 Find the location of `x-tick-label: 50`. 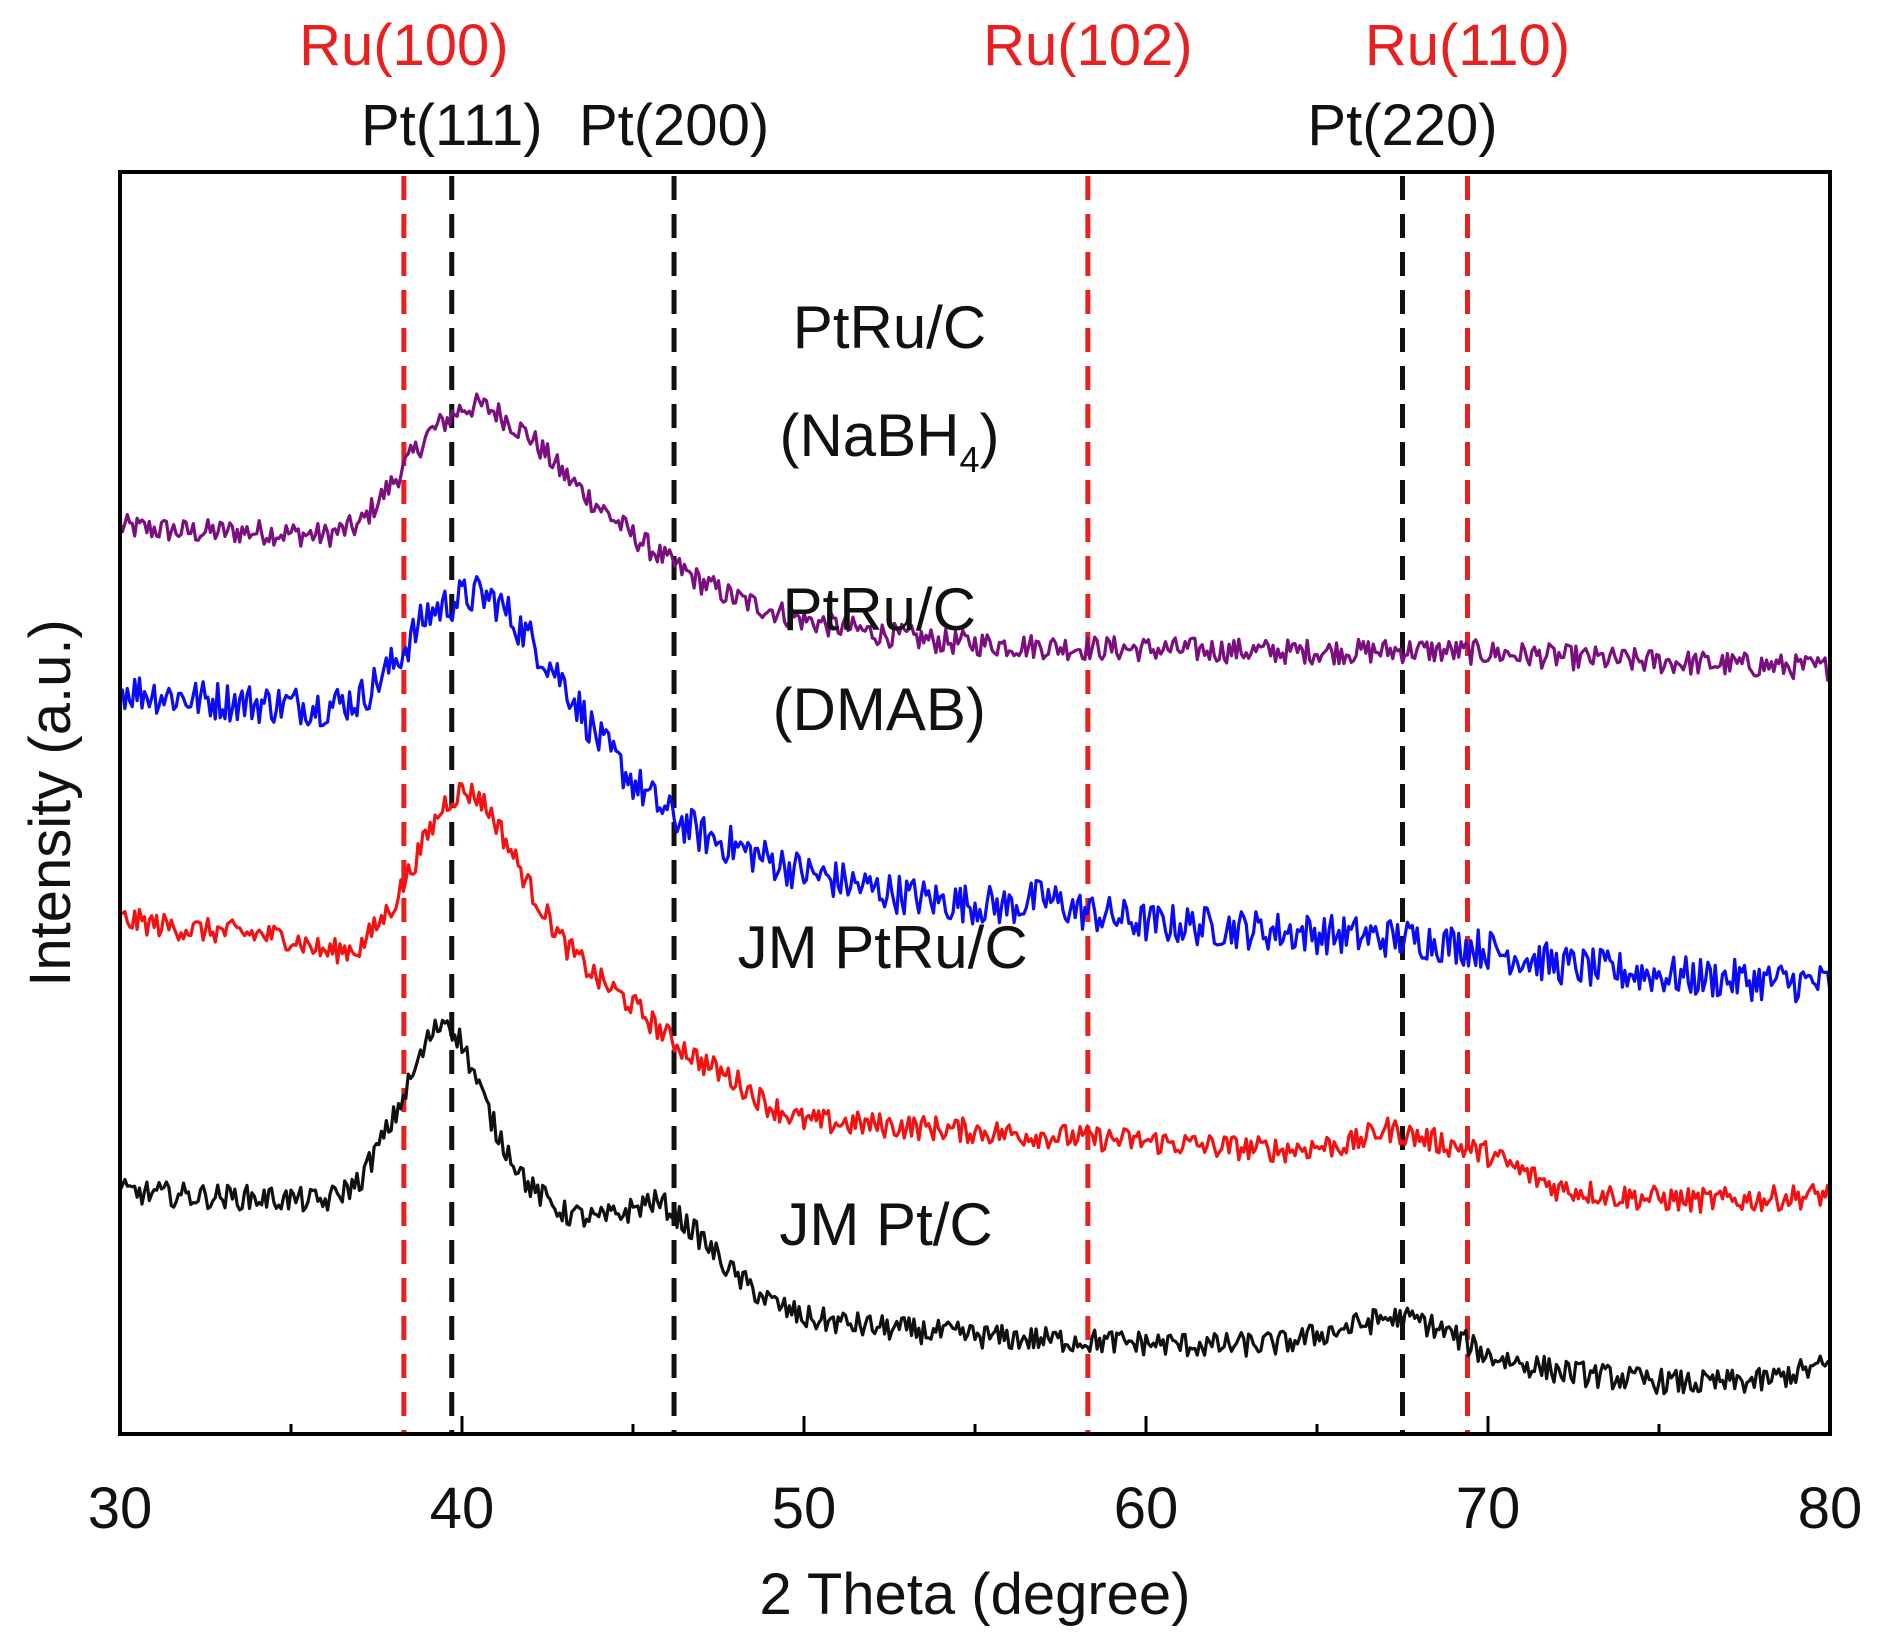

x-tick-label: 50 is located at coordinates (804, 1508).